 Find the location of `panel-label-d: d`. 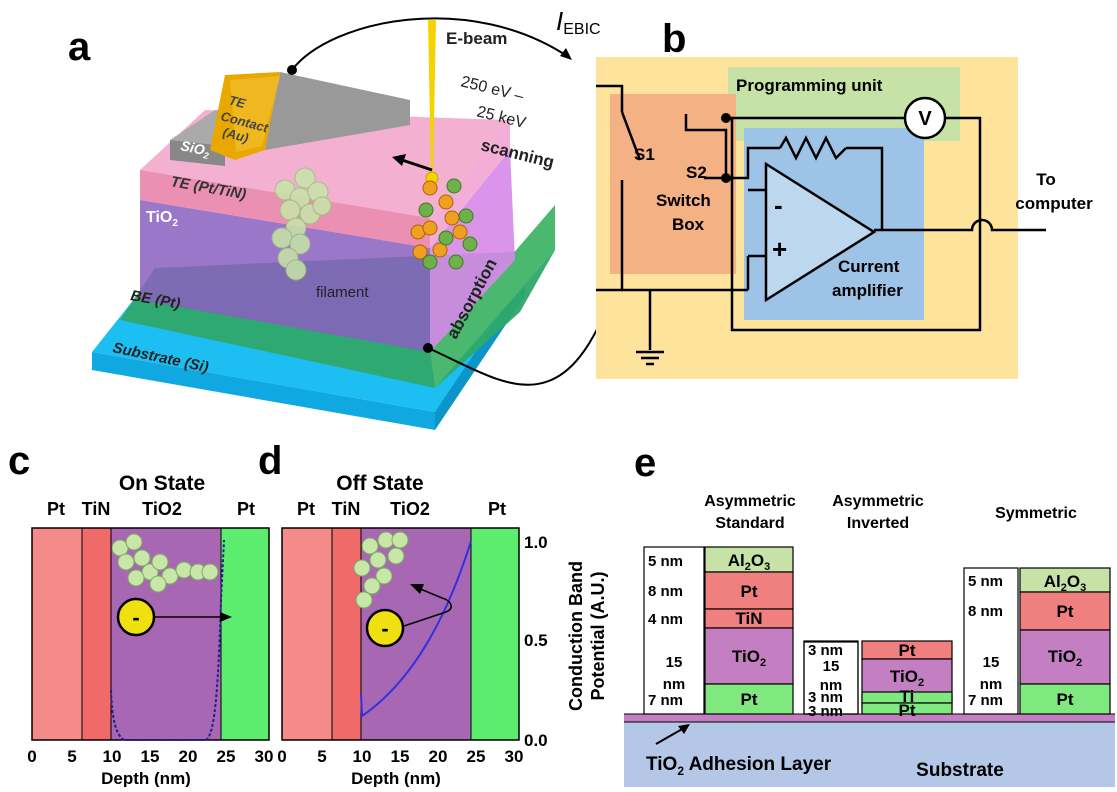

panel-label-d: d is located at coordinates (270, 461).